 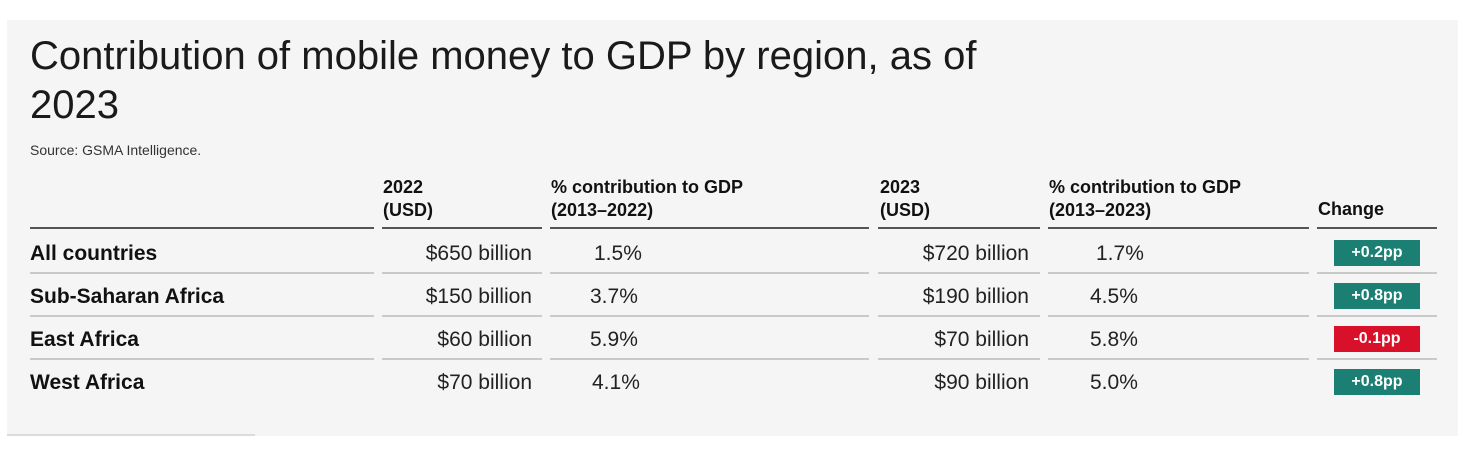 I want to click on table-cell-2023-usd: $70 billion, so click(x=981, y=339).